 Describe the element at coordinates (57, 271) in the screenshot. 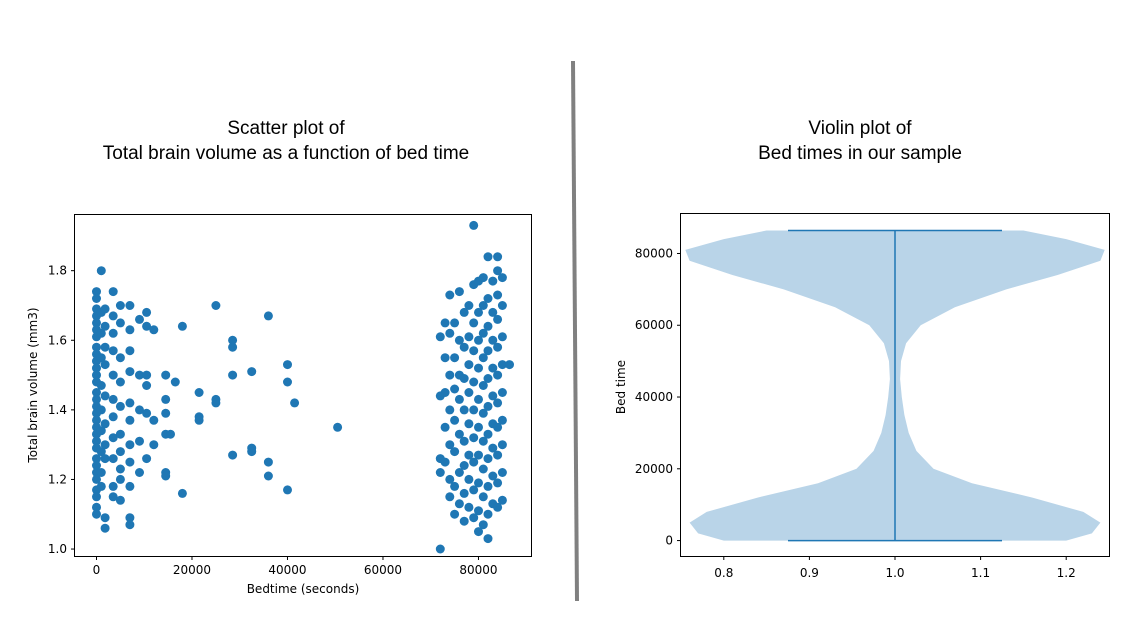

I see `y-tick-label: 1.8` at that location.